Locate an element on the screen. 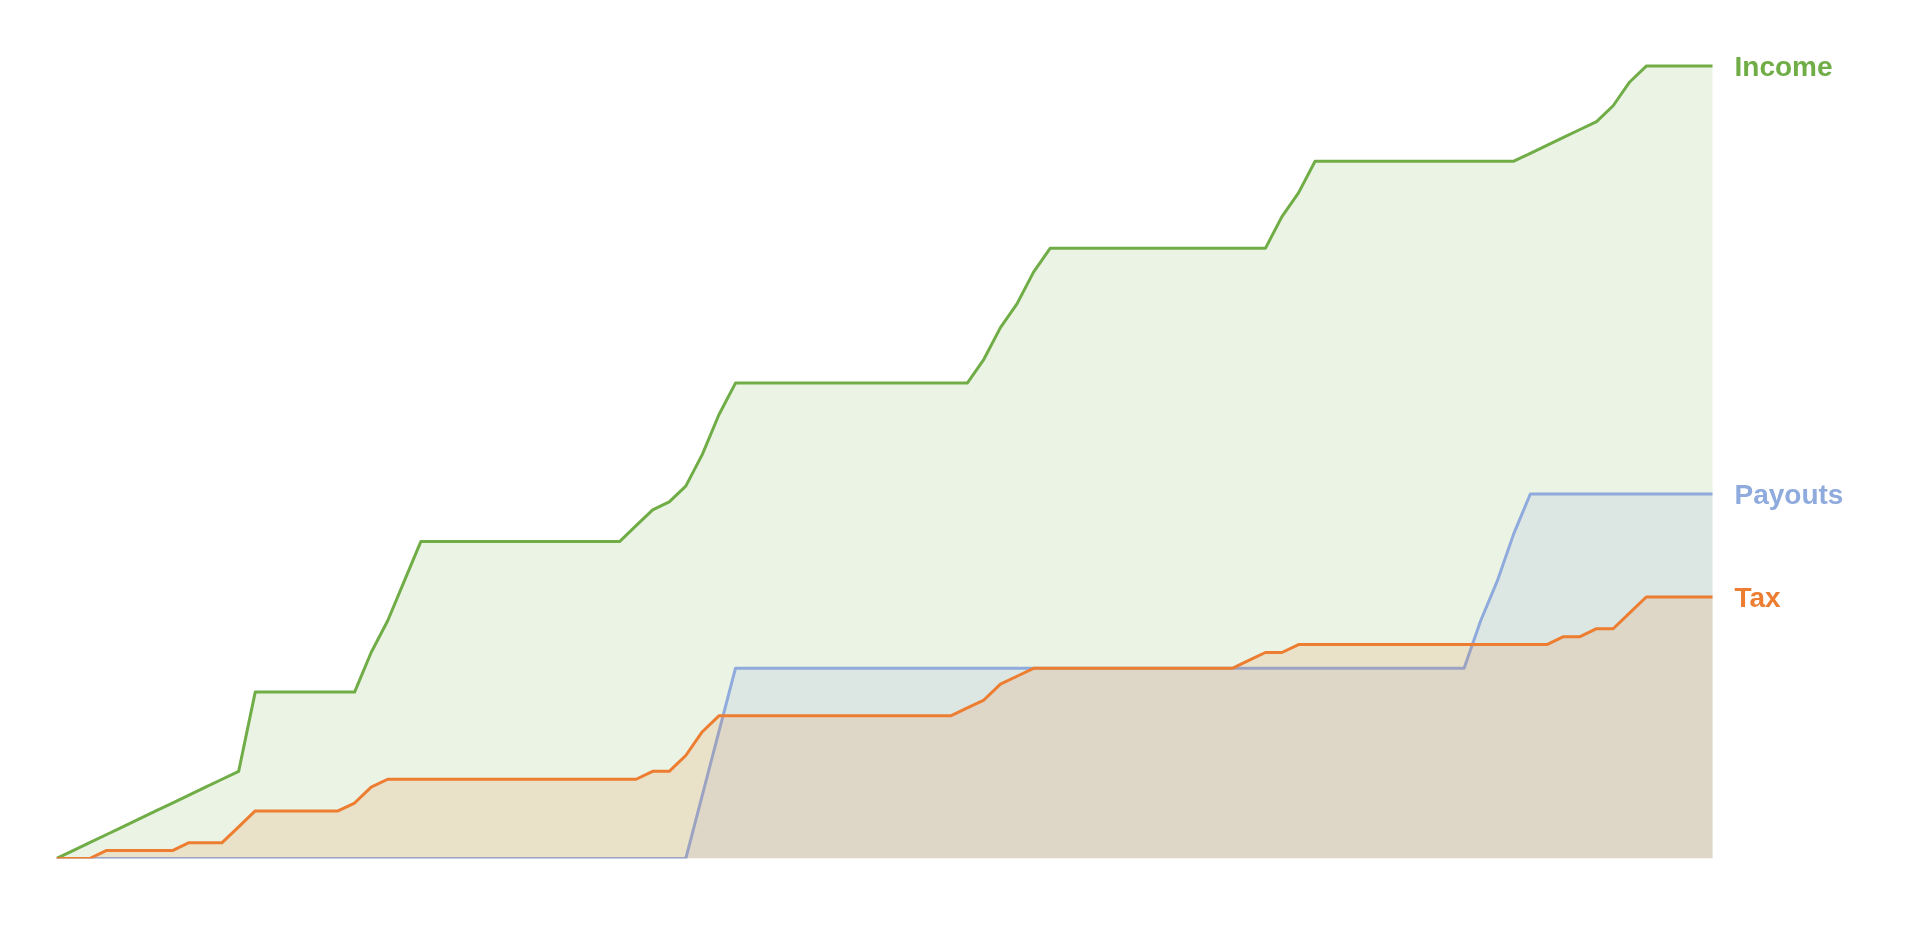 The width and height of the screenshot is (1920, 928). series-label: Payouts is located at coordinates (1789, 494).